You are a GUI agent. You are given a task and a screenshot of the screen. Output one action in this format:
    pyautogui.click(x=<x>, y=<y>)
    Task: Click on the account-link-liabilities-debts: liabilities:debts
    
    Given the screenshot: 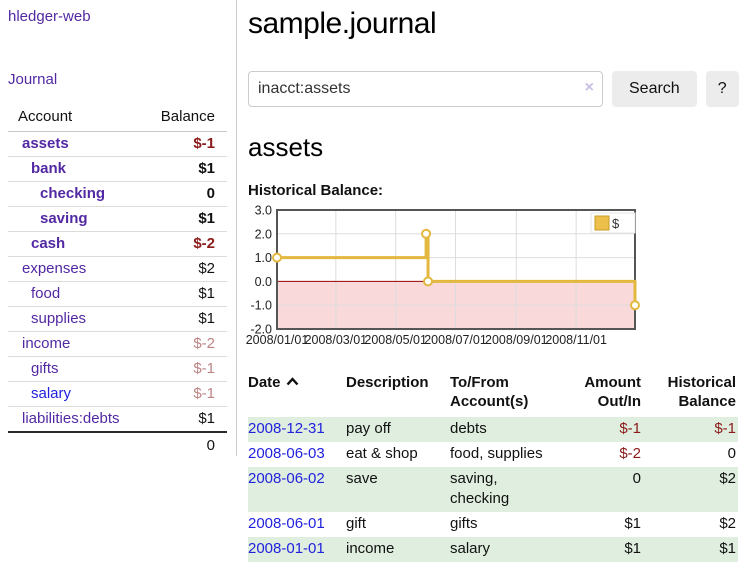 What is the action you would take?
    pyautogui.click(x=71, y=418)
    